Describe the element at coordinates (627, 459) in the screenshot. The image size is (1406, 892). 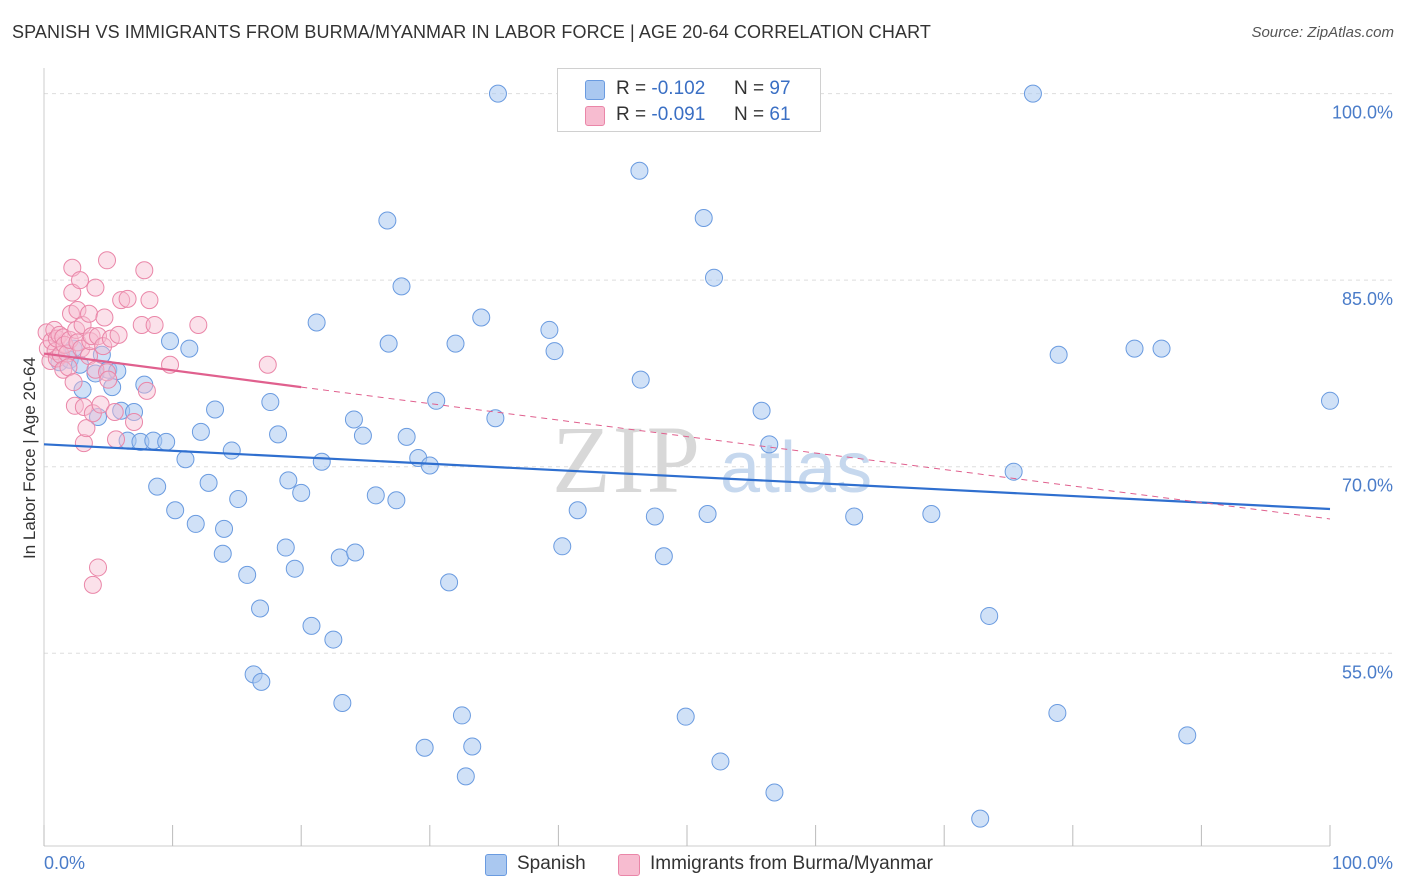
I see `watermark-zip: ZIP` at that location.